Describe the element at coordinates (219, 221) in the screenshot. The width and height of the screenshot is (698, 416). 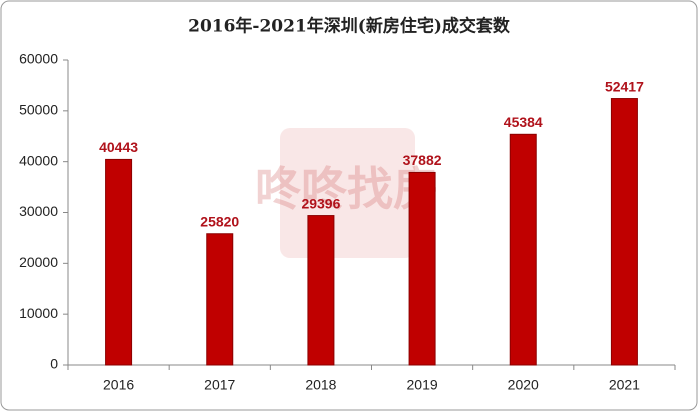
I see `value-label: 25820` at that location.